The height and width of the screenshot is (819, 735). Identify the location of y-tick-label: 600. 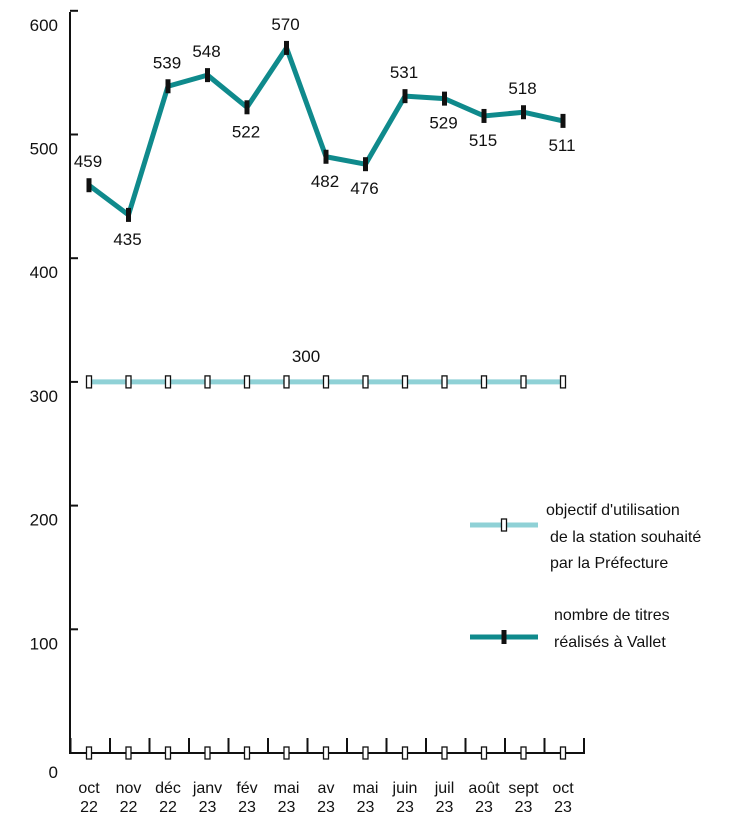
(44, 25).